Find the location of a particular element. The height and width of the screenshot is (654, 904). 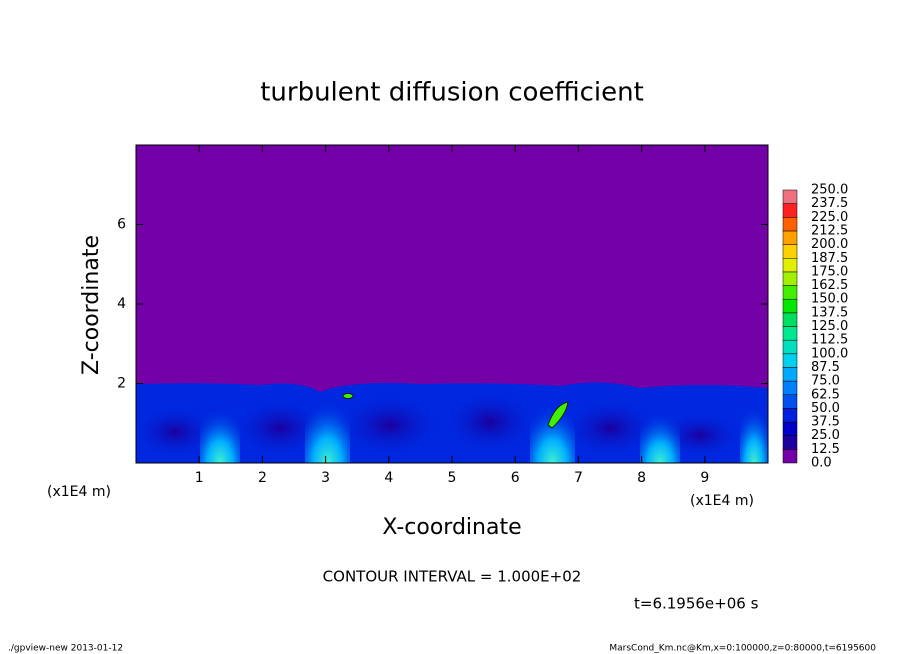

x-tick-label: 5 is located at coordinates (452, 478).